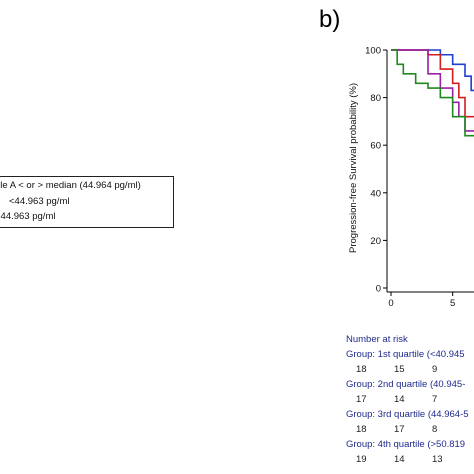 The width and height of the screenshot is (474, 474). What do you see at coordinates (375, 146) in the screenshot?
I see `y-tick-label: 60` at bounding box center [375, 146].